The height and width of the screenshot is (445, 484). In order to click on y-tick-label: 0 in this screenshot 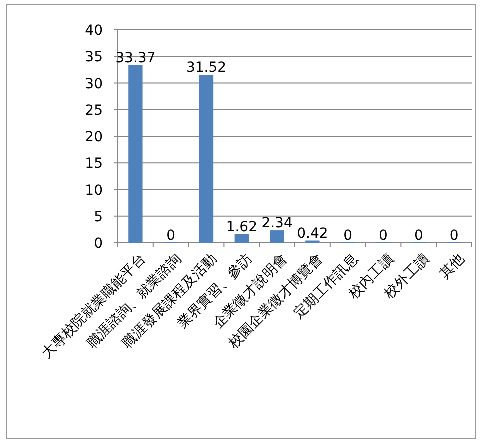, I will do `click(98, 244)`.